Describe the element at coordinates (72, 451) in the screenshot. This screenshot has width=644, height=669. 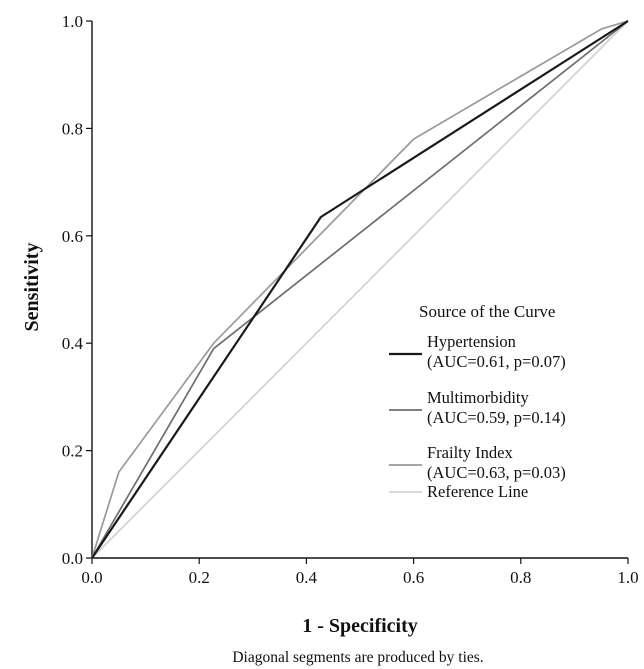
I see `y-tick-label: 0.2` at that location.